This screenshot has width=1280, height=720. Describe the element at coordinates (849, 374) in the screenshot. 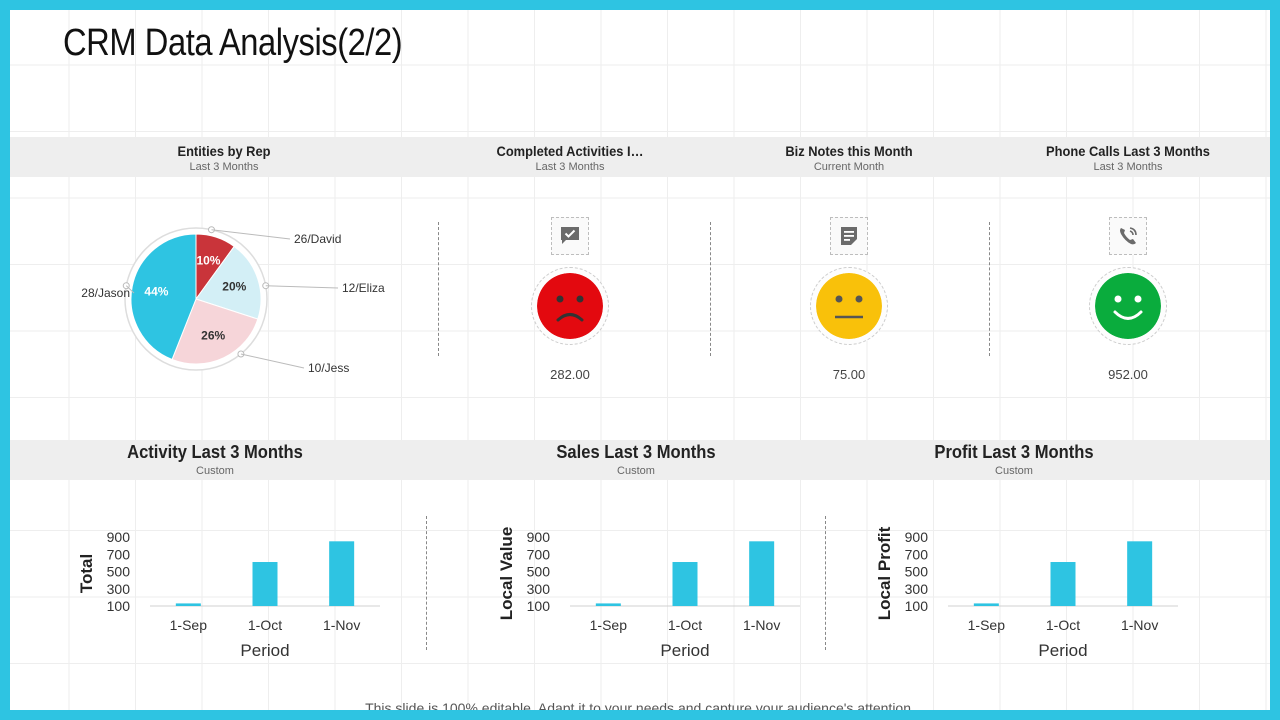

I see `kpi-value: 75.00` at that location.